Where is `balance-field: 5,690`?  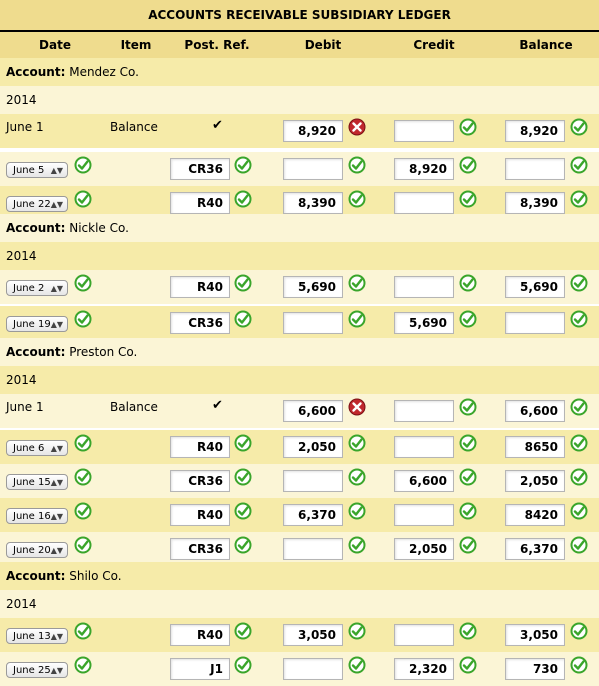 balance-field: 5,690 is located at coordinates (535, 287).